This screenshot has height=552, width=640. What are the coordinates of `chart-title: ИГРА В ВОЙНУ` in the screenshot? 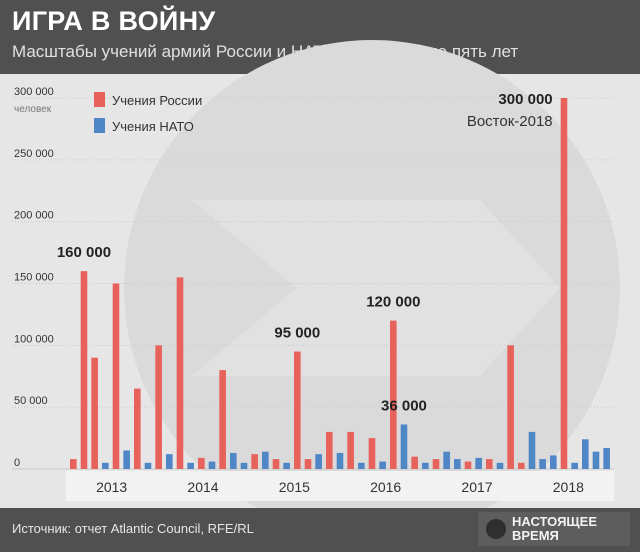 It's located at (114, 21).